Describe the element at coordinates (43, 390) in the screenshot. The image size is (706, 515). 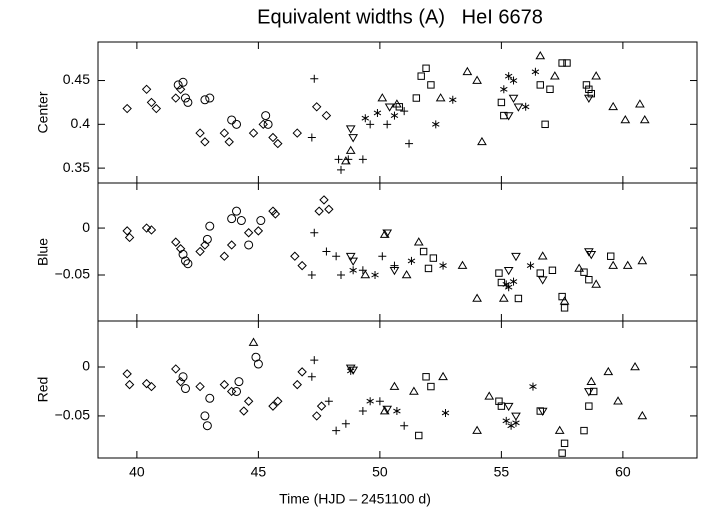
I see `y-axis-label: Red` at that location.